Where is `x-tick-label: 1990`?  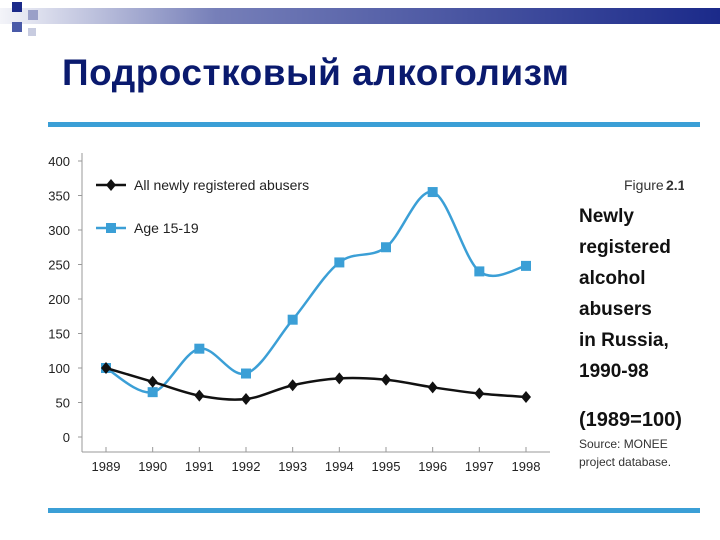 x-tick-label: 1990 is located at coordinates (152, 466).